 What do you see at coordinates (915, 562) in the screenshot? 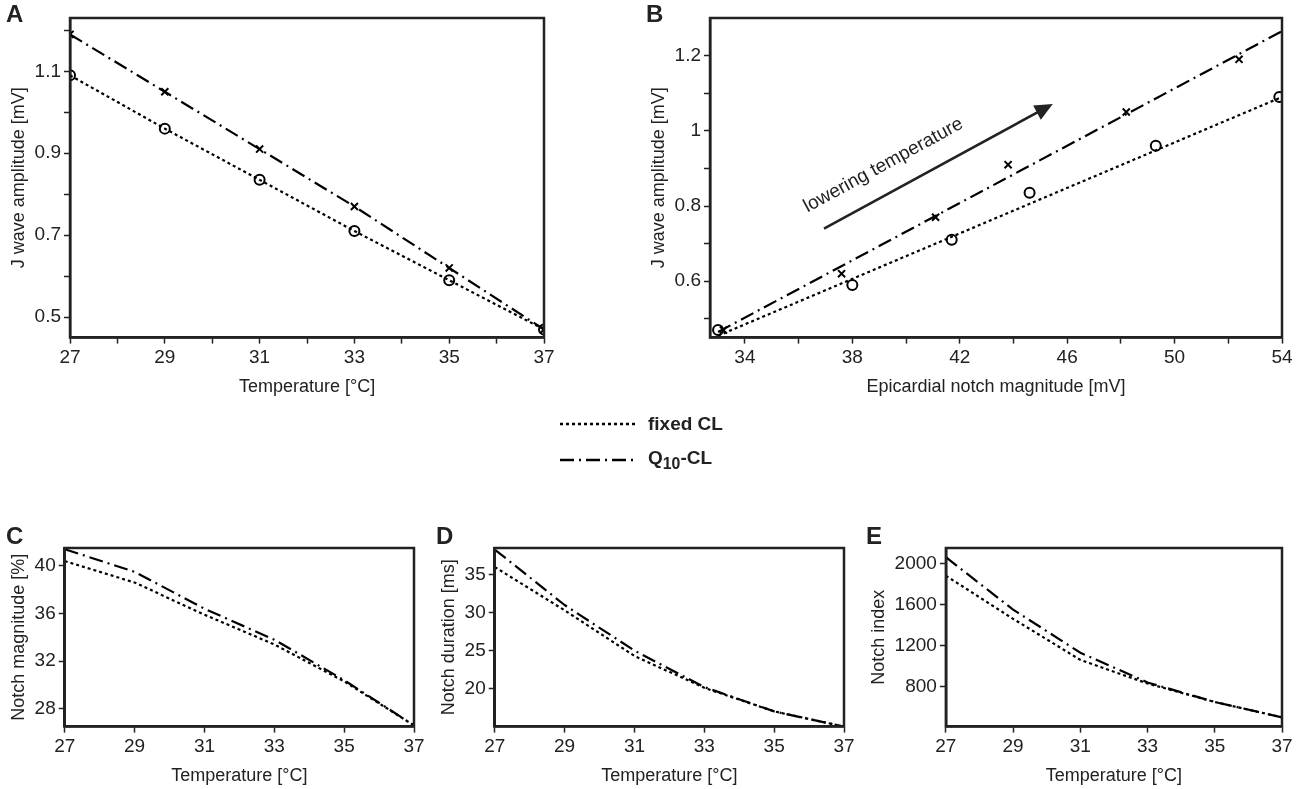
I see `y-tick-label: 2000` at bounding box center [915, 562].